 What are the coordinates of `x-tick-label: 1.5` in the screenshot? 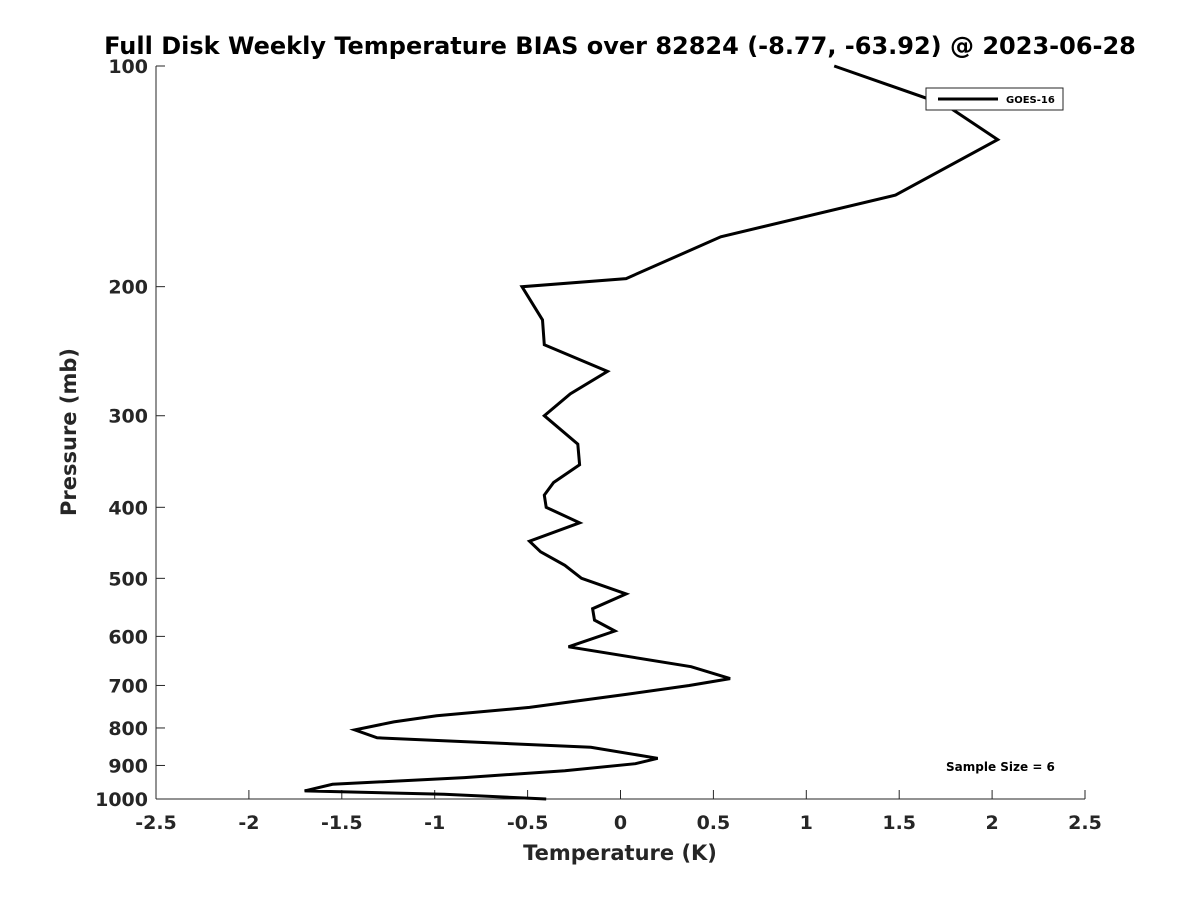 It's located at (899, 823).